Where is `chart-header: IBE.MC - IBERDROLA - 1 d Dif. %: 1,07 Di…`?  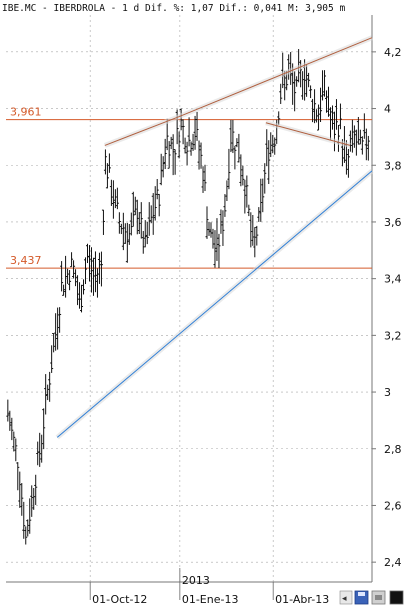
chart-header: IBE.MC - IBERDROLA - 1 d Dif. %: 1,07 Di… is located at coordinates (173, 8).